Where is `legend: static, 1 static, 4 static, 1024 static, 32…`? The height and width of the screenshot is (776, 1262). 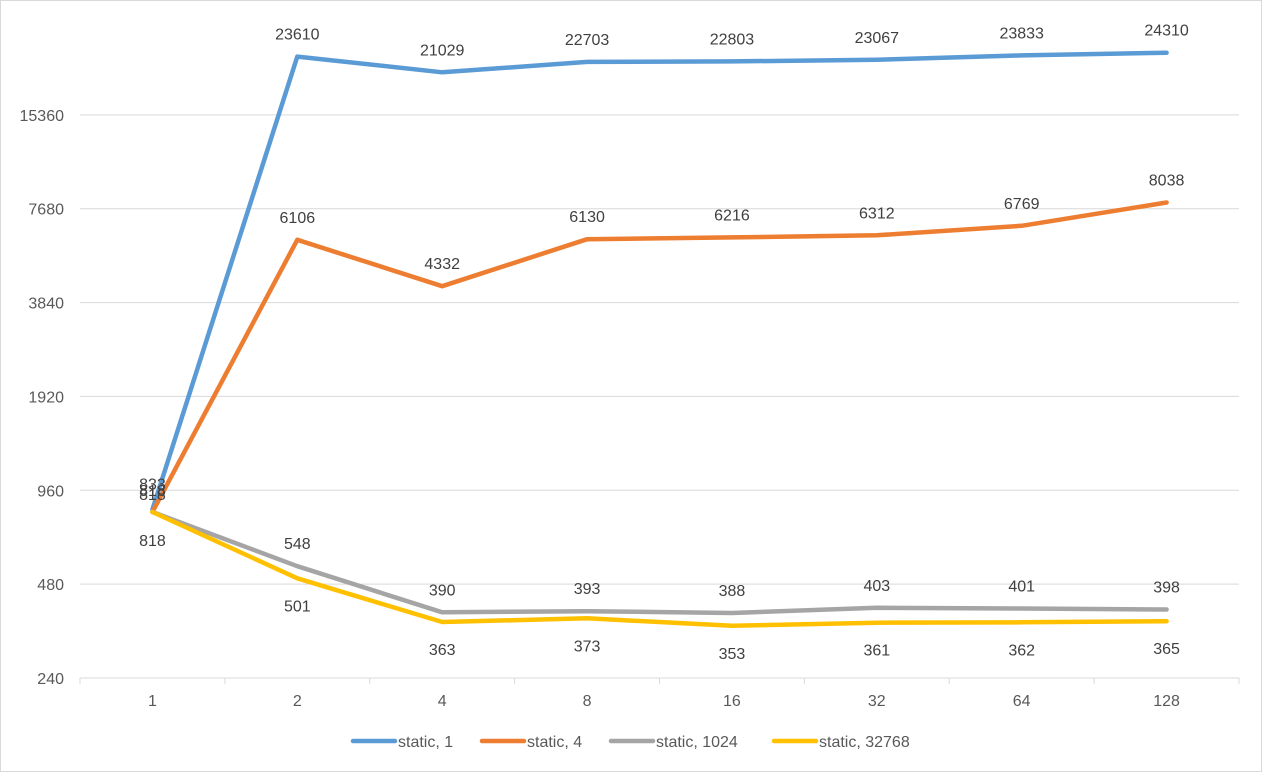 legend: static, 1 static, 4 static, 1024 static, 32… is located at coordinates (630, 742).